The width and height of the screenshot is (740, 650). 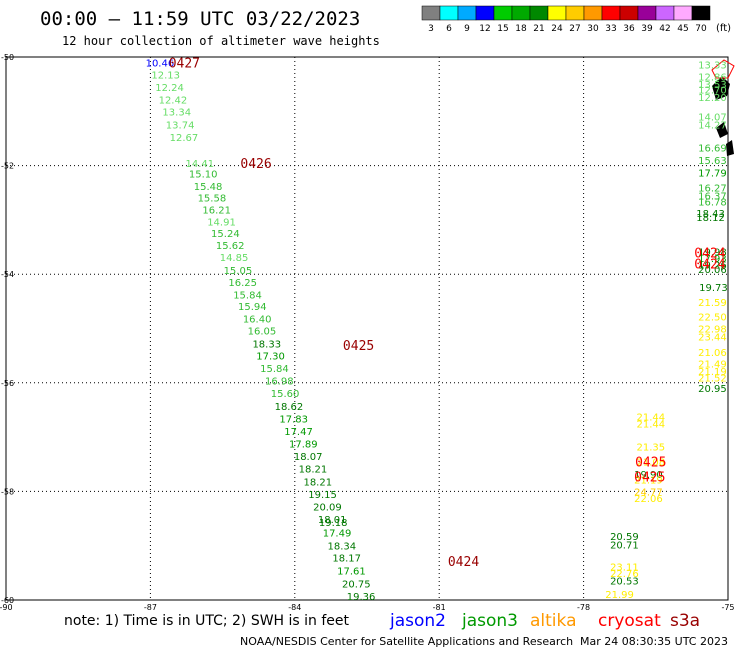 I want to click on swh-value-label: 21.52, so click(x=712, y=378).